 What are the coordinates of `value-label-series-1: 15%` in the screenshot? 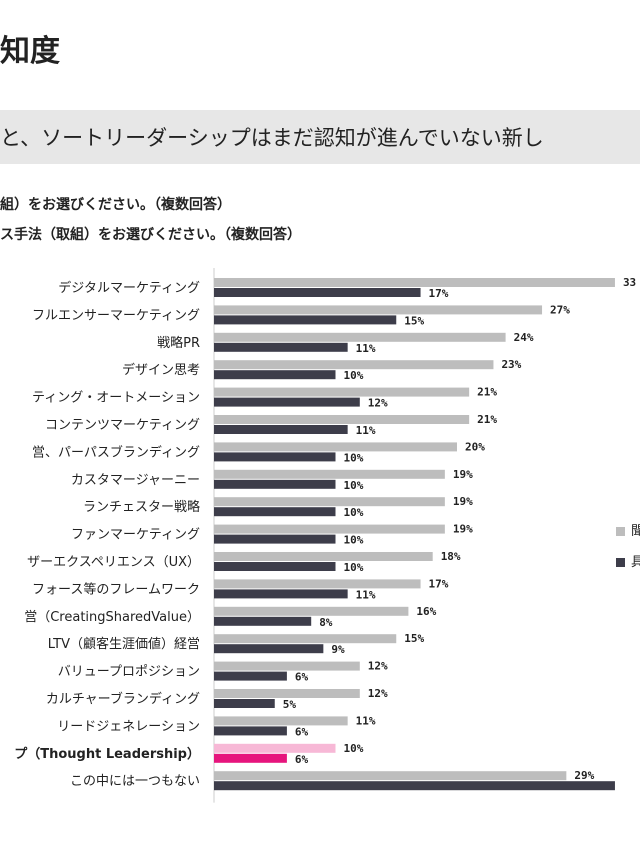 It's located at (414, 638).